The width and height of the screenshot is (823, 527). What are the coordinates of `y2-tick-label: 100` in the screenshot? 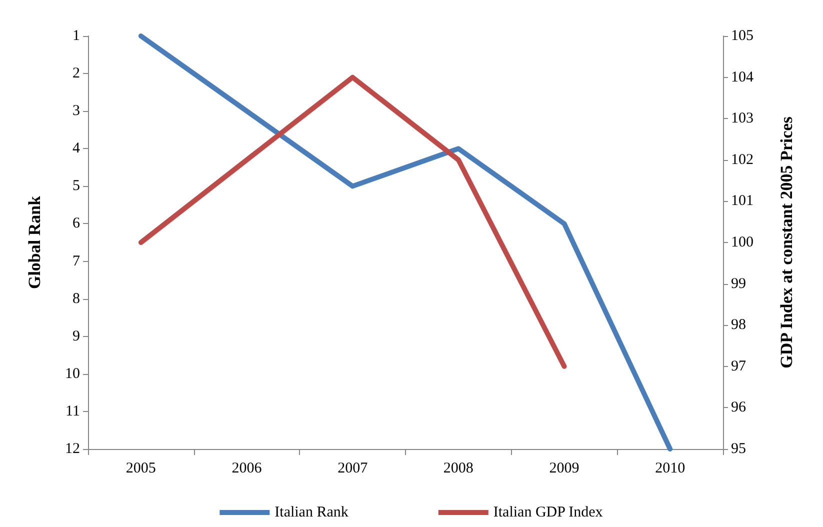 It's located at (742, 242).